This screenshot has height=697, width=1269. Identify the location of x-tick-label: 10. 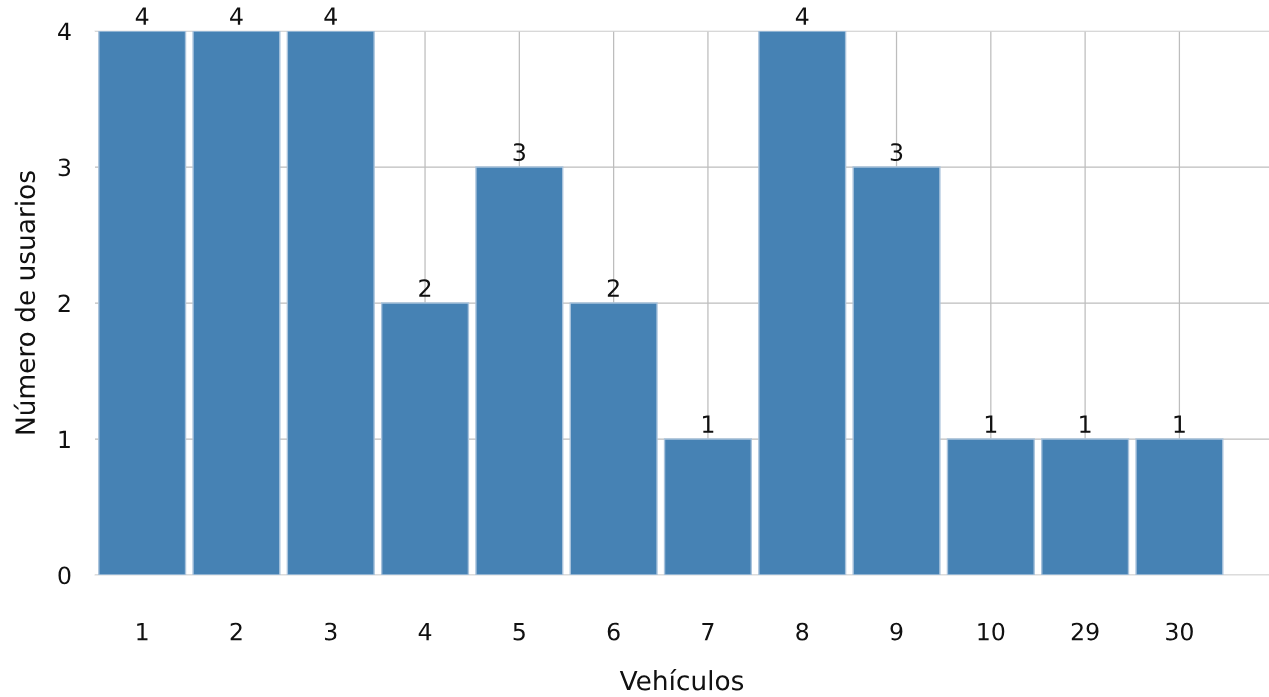
(991, 631).